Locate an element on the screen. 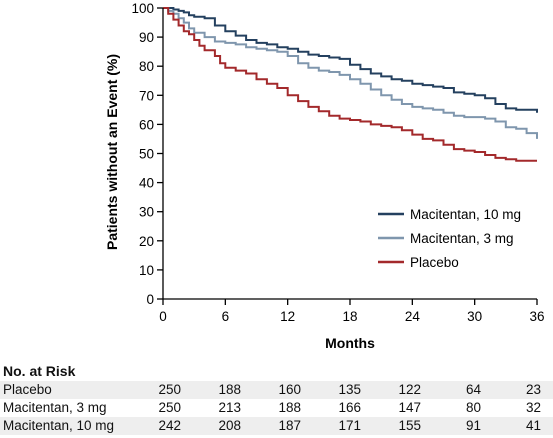 The image size is (553, 438). legend-label: Macitentan, 10 mg is located at coordinates (465, 214).